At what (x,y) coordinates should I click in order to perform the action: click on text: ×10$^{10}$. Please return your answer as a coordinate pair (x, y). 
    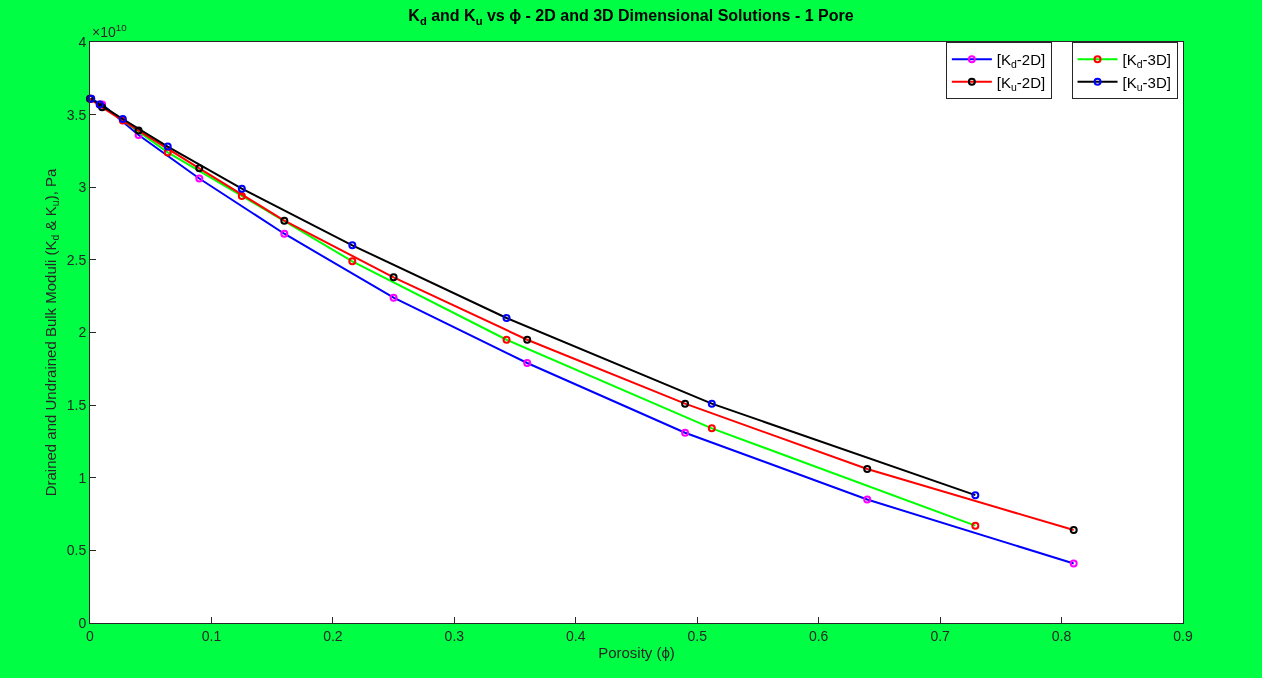
    Looking at the image, I should click on (110, 31).